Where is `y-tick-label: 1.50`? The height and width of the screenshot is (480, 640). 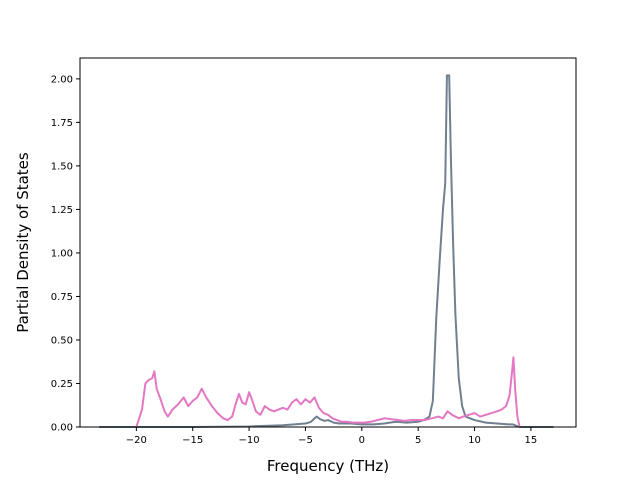 y-tick-label: 1.50 is located at coordinates (62, 166).